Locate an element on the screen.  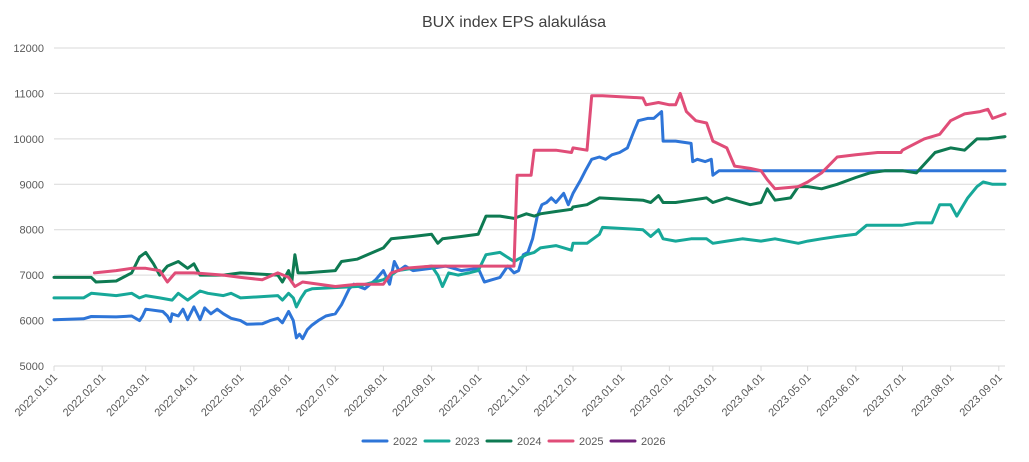
x-tick-label: 2022.07.01 is located at coordinates (317, 395).